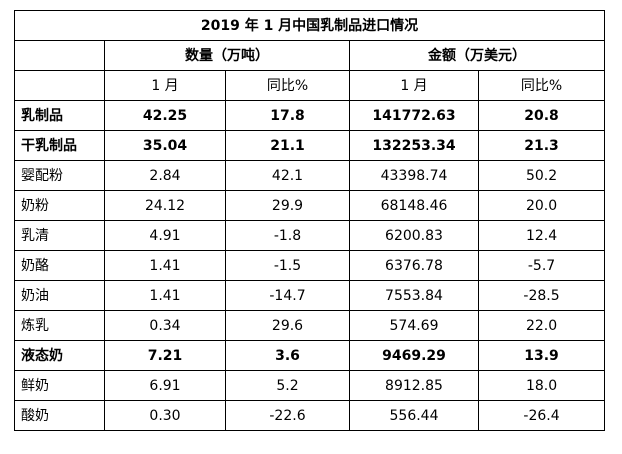 This screenshot has width=622, height=454. What do you see at coordinates (59, 115) in the screenshot?
I see `row-name-cell: 乳制品` at bounding box center [59, 115].